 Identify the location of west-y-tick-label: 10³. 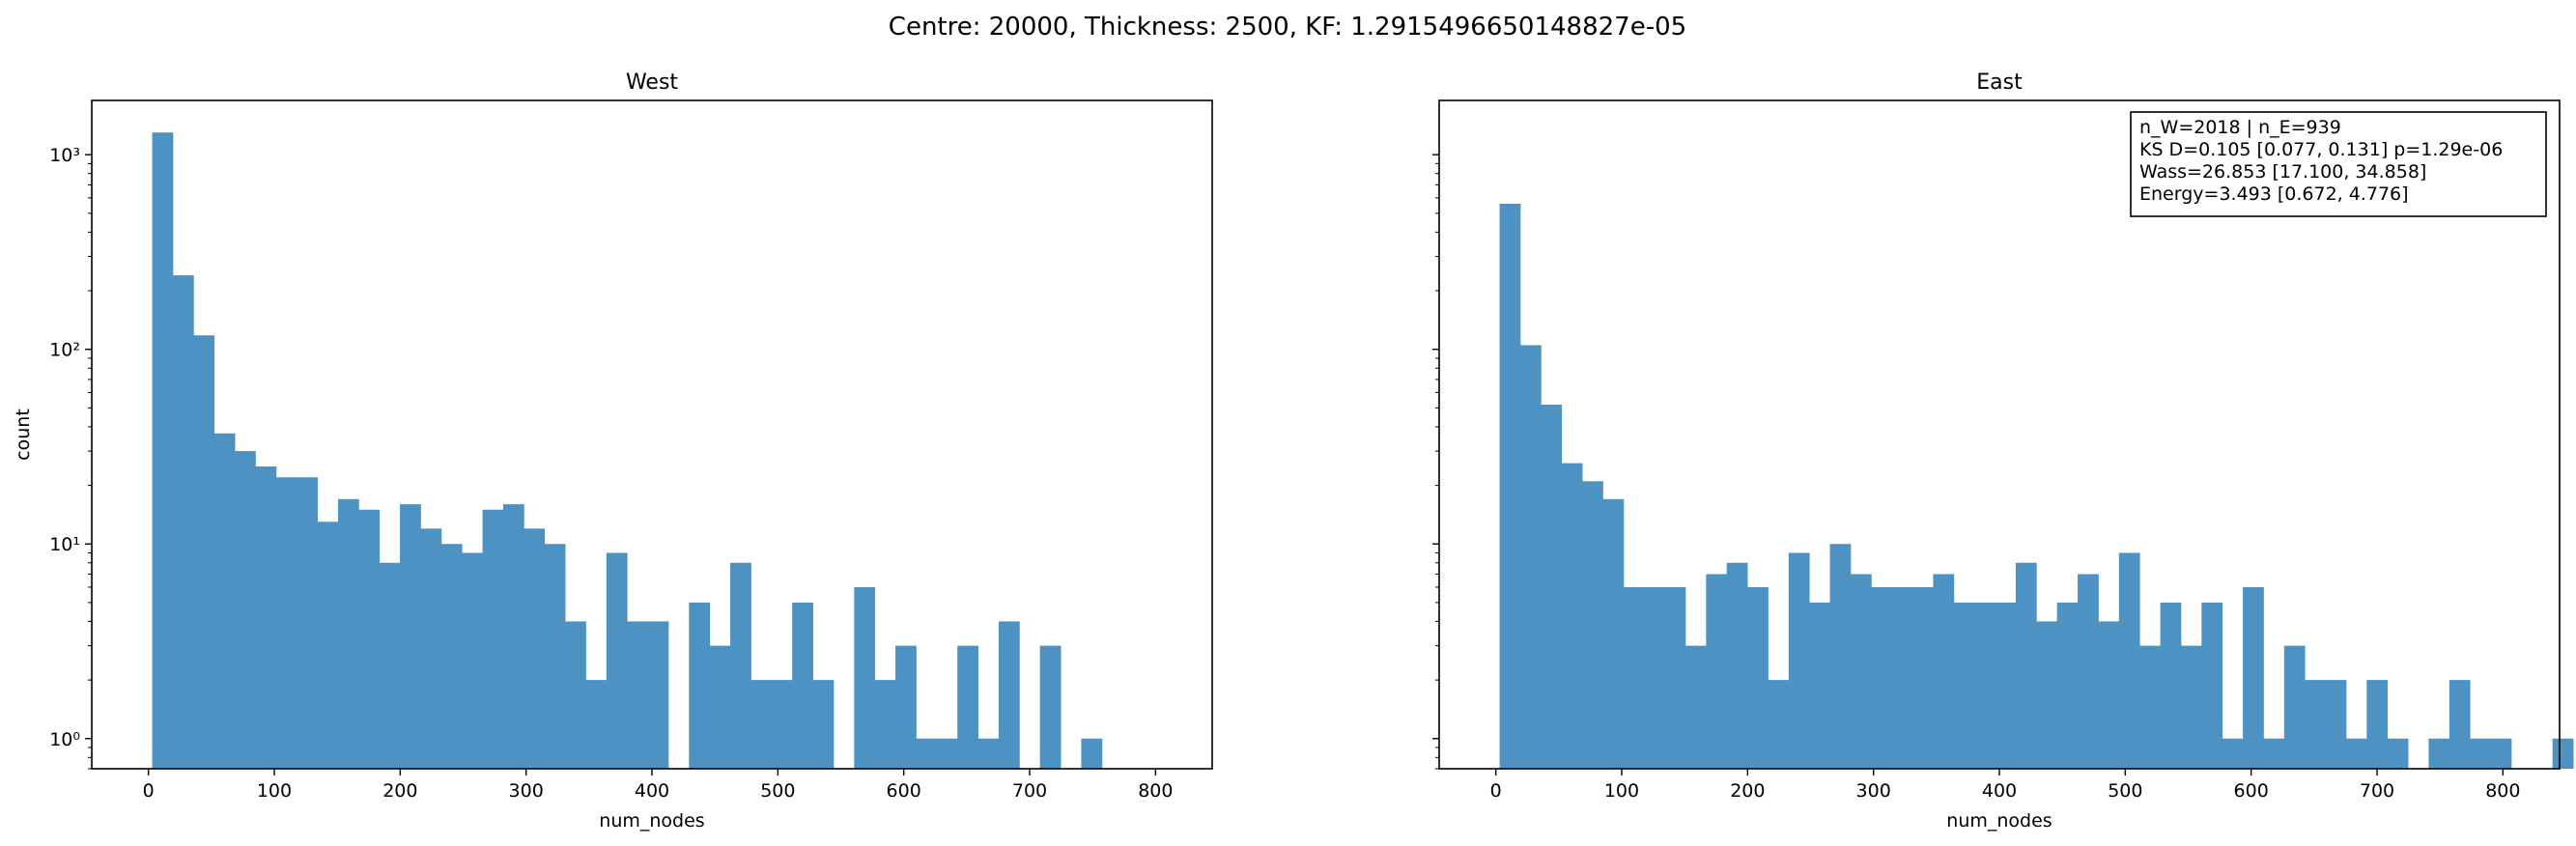
(64, 155).